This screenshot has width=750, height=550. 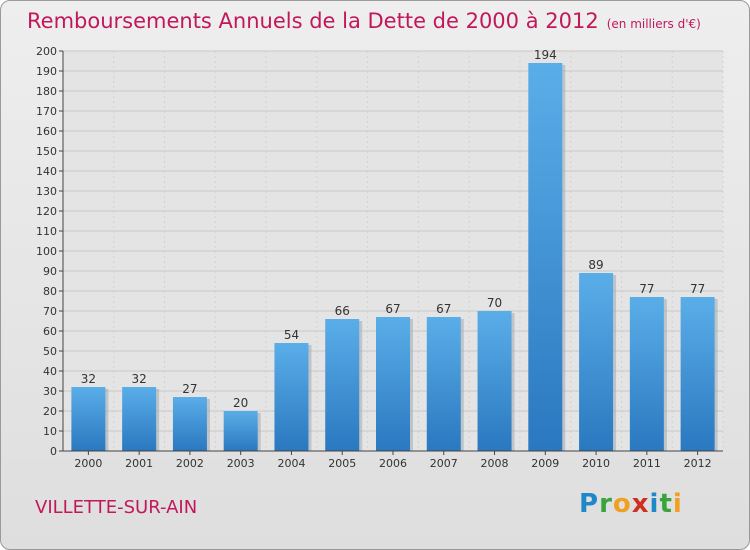 I want to click on bar-2003, so click(x=240, y=431).